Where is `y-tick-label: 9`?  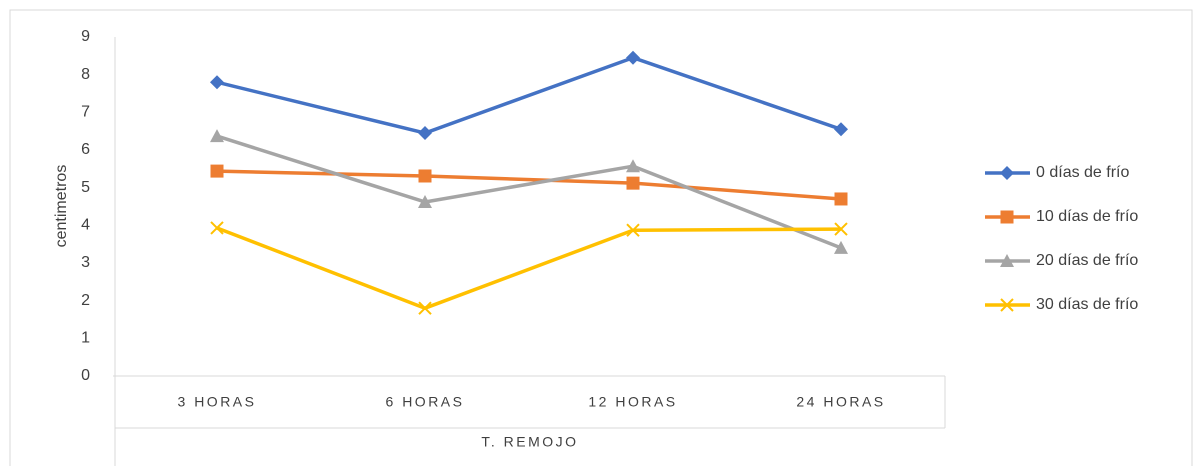
y-tick-label: 9 is located at coordinates (85, 36).